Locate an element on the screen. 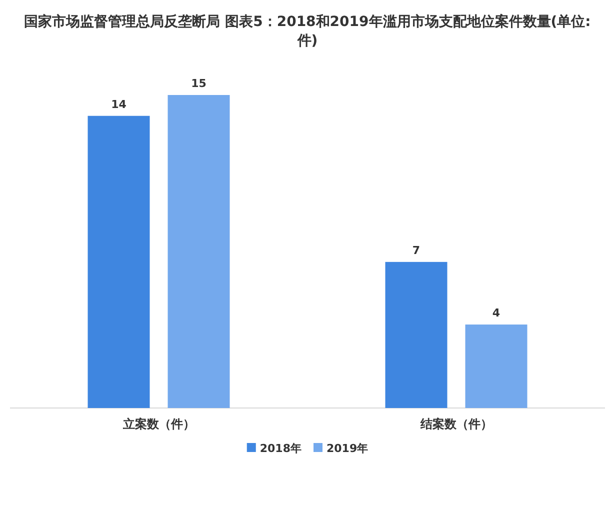  legend-label: 2019年 is located at coordinates (347, 448).